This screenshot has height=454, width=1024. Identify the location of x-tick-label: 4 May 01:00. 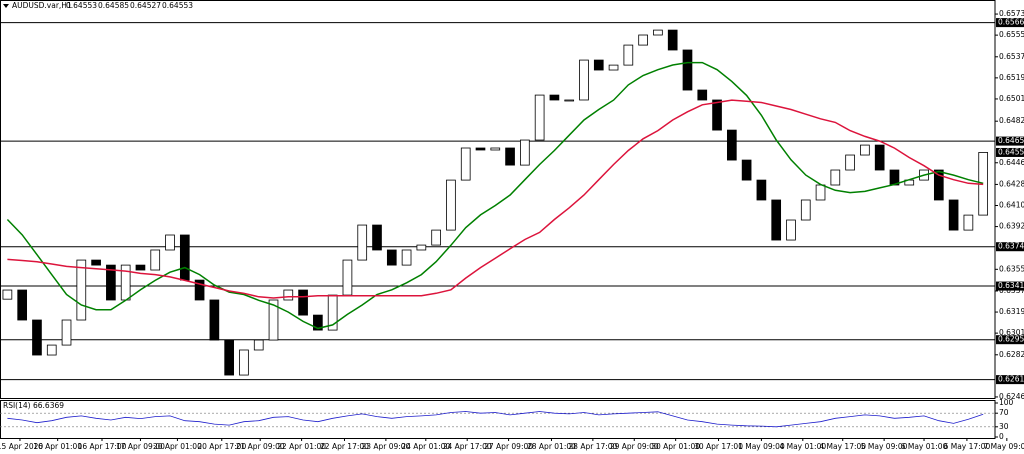
(802, 446).